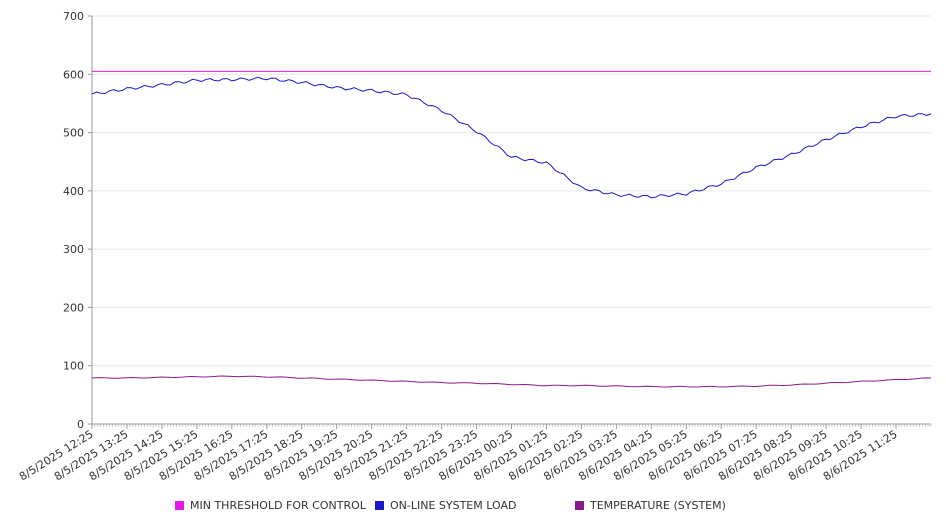  What do you see at coordinates (77, 220) in the screenshot?
I see `y-tick-labels: 0 100 200 300 400 500 600 700` at bounding box center [77, 220].